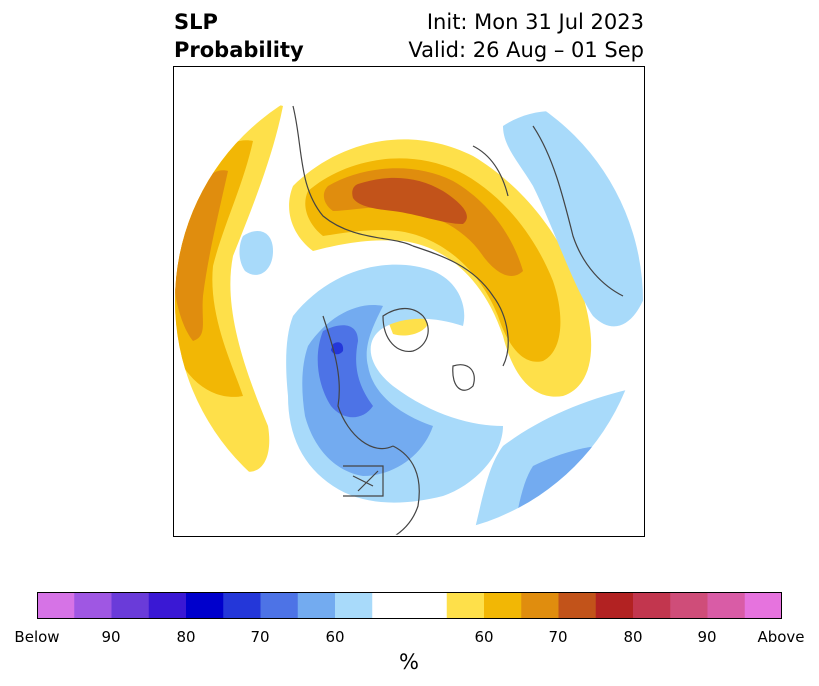  What do you see at coordinates (196, 22) in the screenshot?
I see `title-line-1: SLP` at bounding box center [196, 22].